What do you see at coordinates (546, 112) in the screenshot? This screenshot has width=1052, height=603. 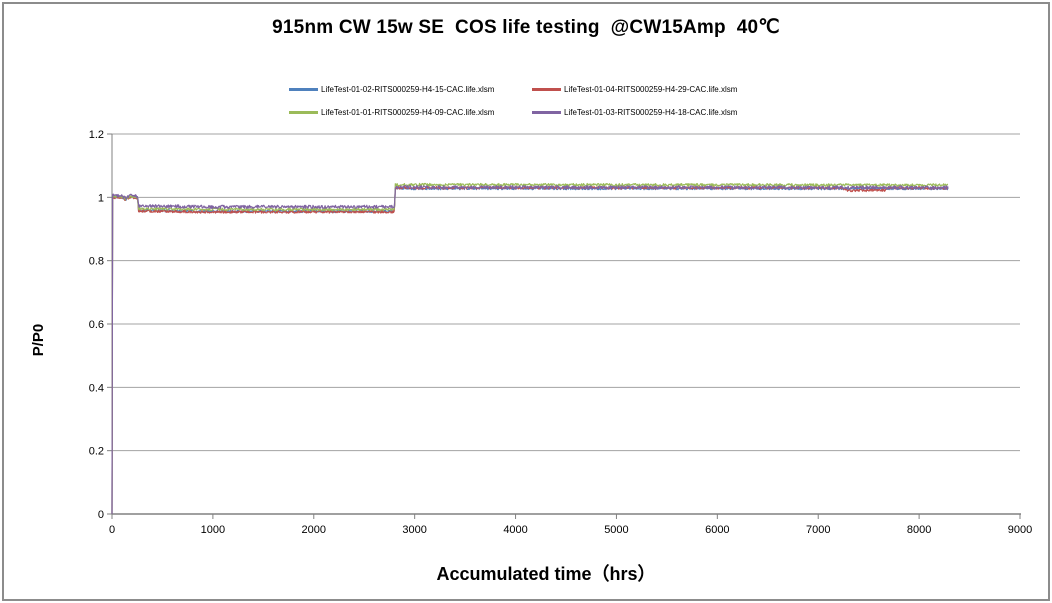 I see `legend-swatch-purple` at bounding box center [546, 112].